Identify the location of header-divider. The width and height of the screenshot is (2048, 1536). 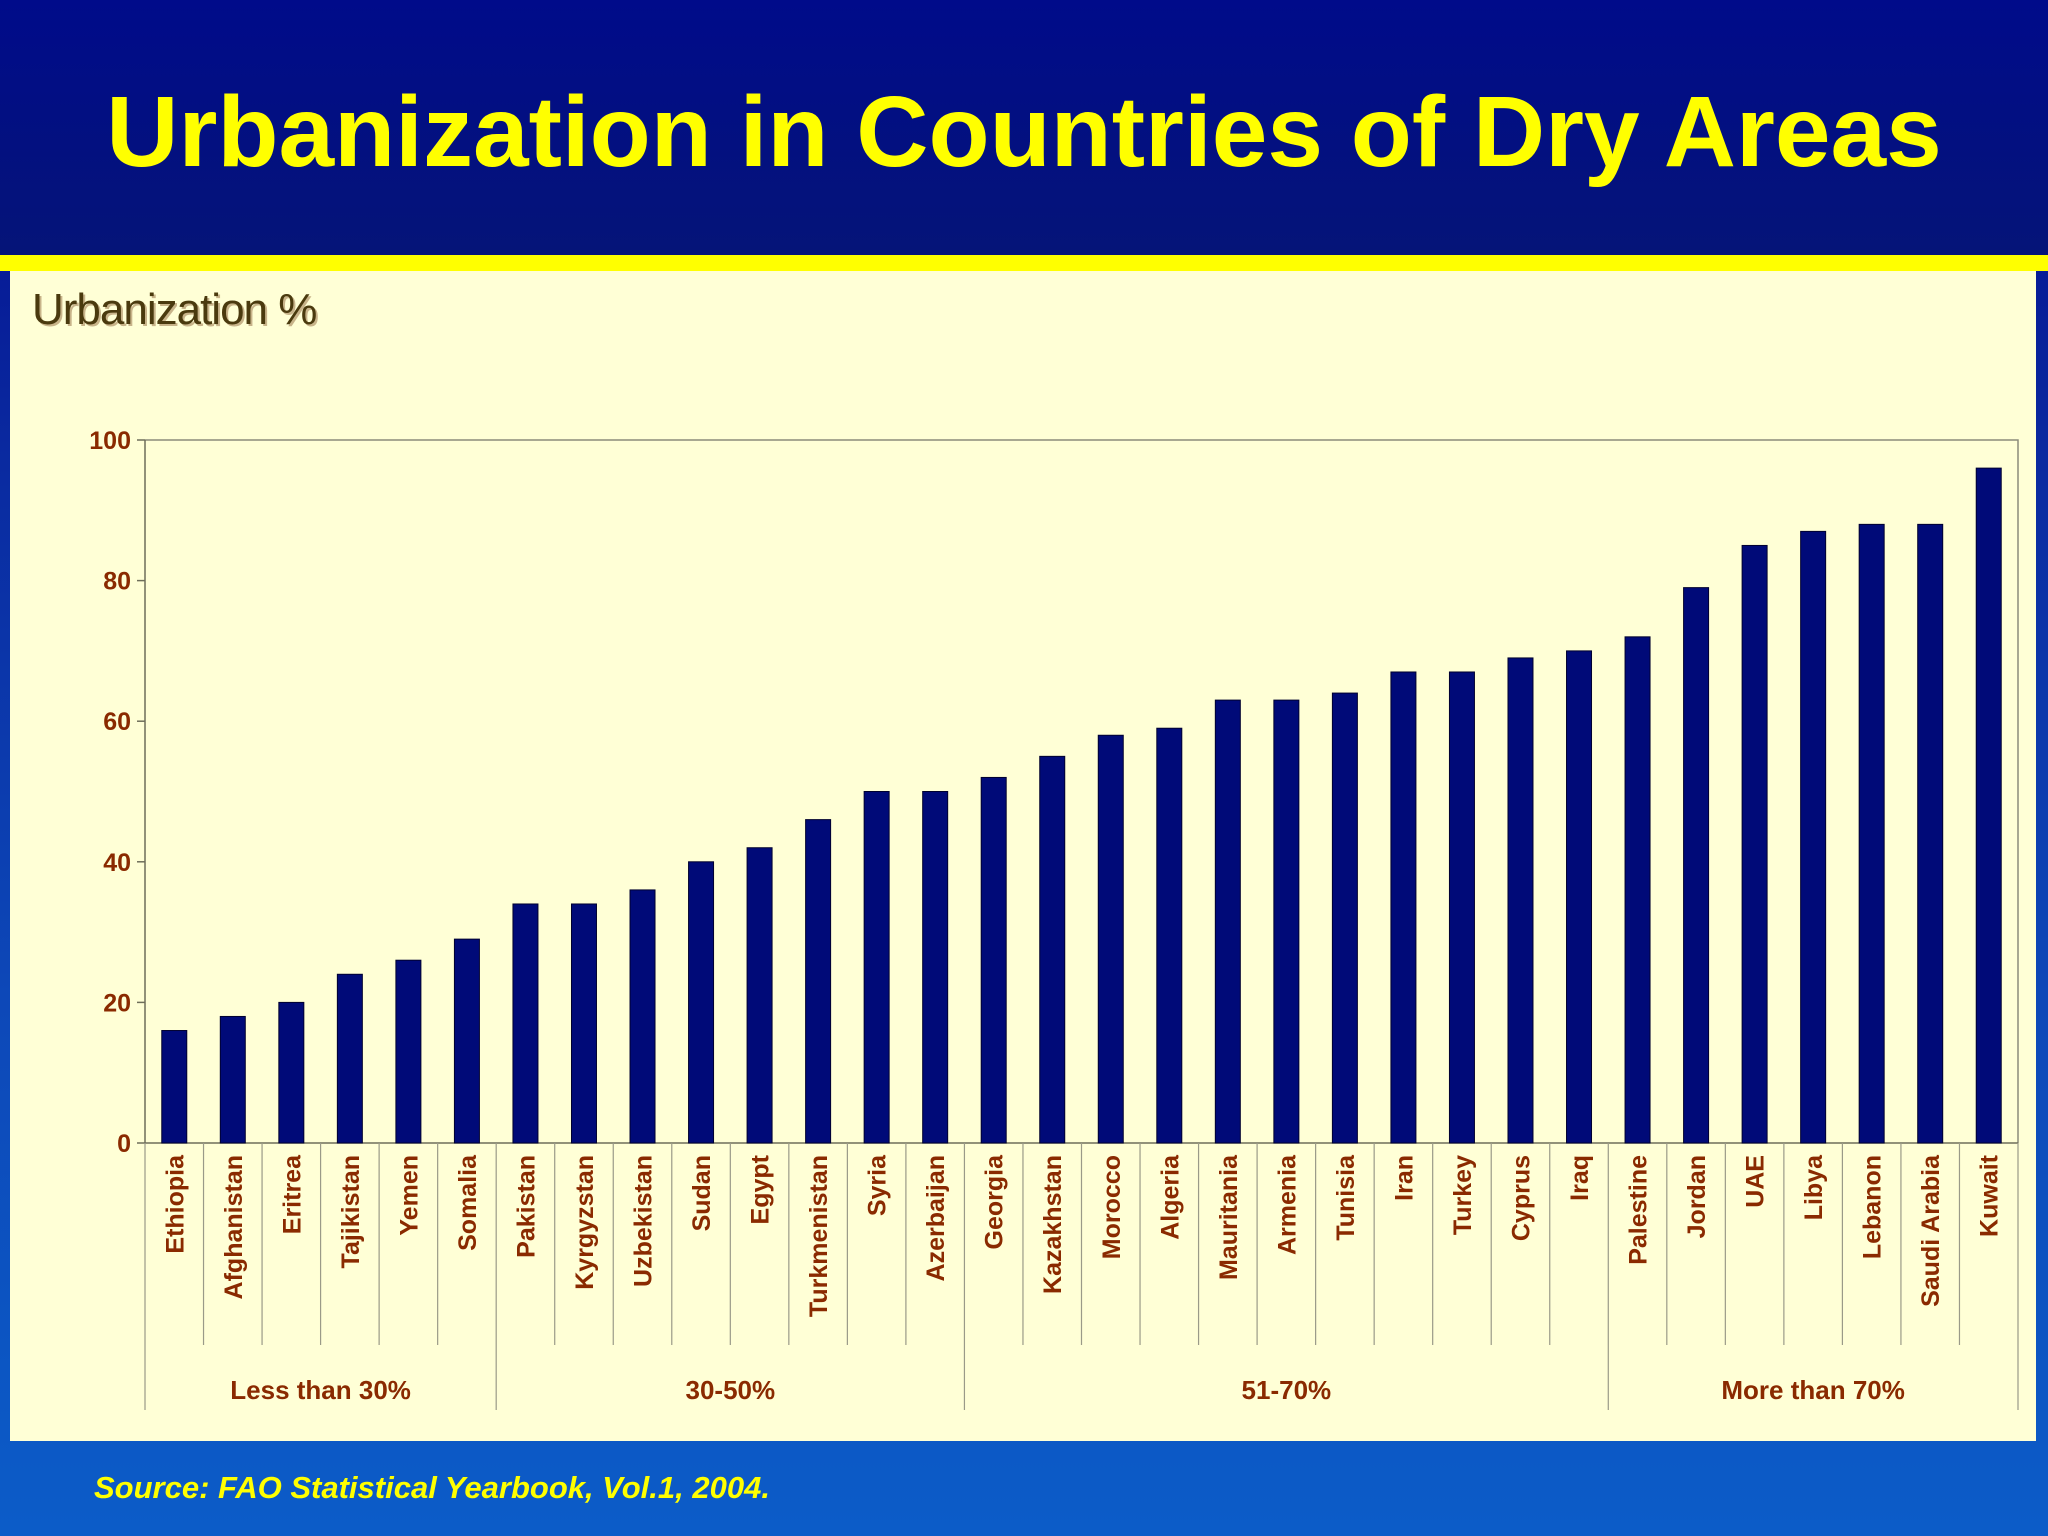
(1024, 263).